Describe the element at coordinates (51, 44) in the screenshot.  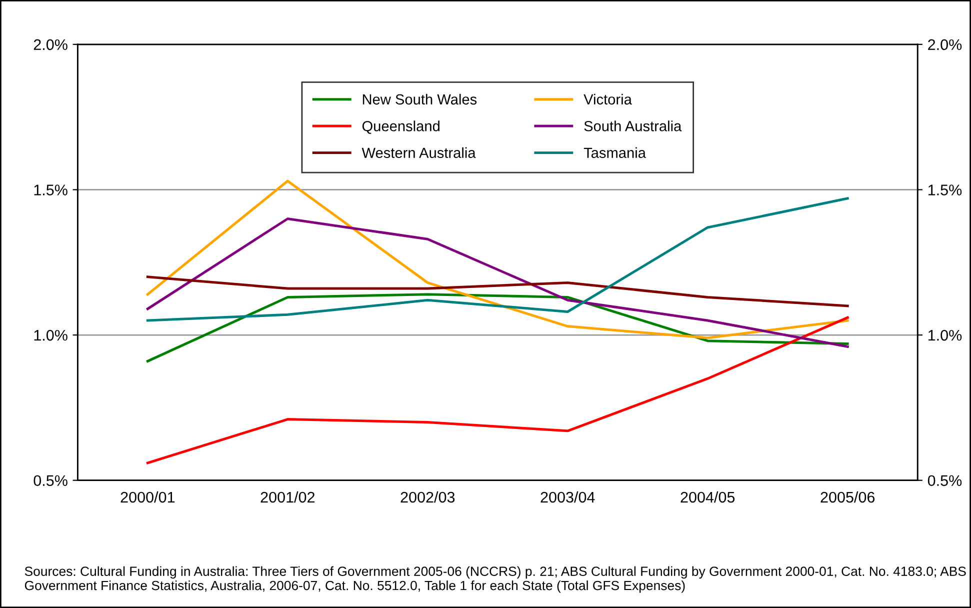
I see `y-tick-label: 2.0%` at that location.